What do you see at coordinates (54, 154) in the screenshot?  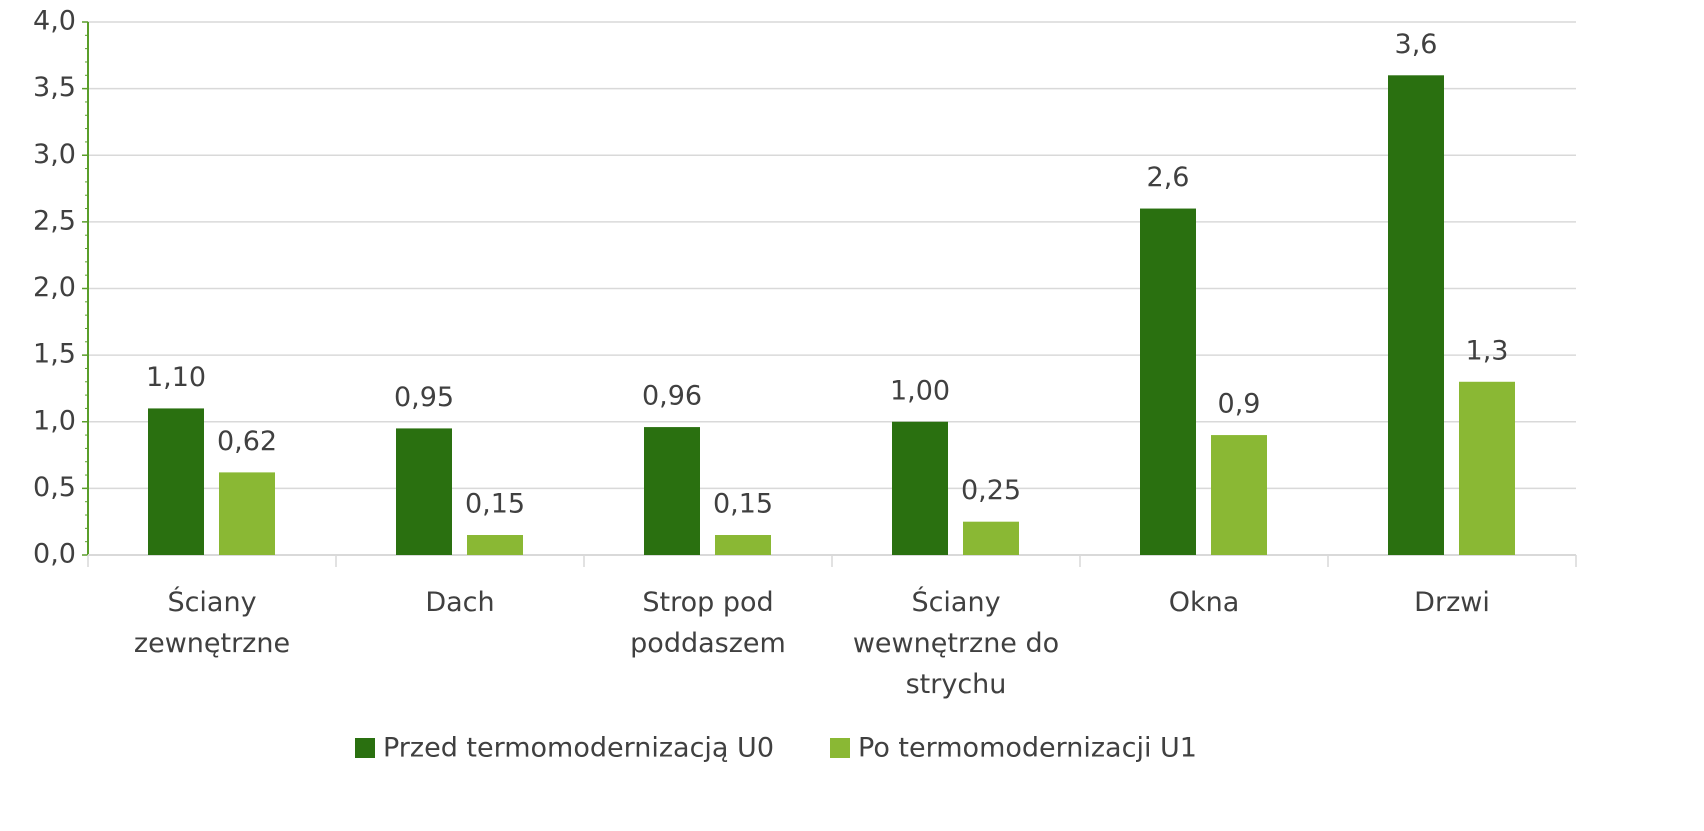 I see `y-tick-label: 3,0` at bounding box center [54, 154].